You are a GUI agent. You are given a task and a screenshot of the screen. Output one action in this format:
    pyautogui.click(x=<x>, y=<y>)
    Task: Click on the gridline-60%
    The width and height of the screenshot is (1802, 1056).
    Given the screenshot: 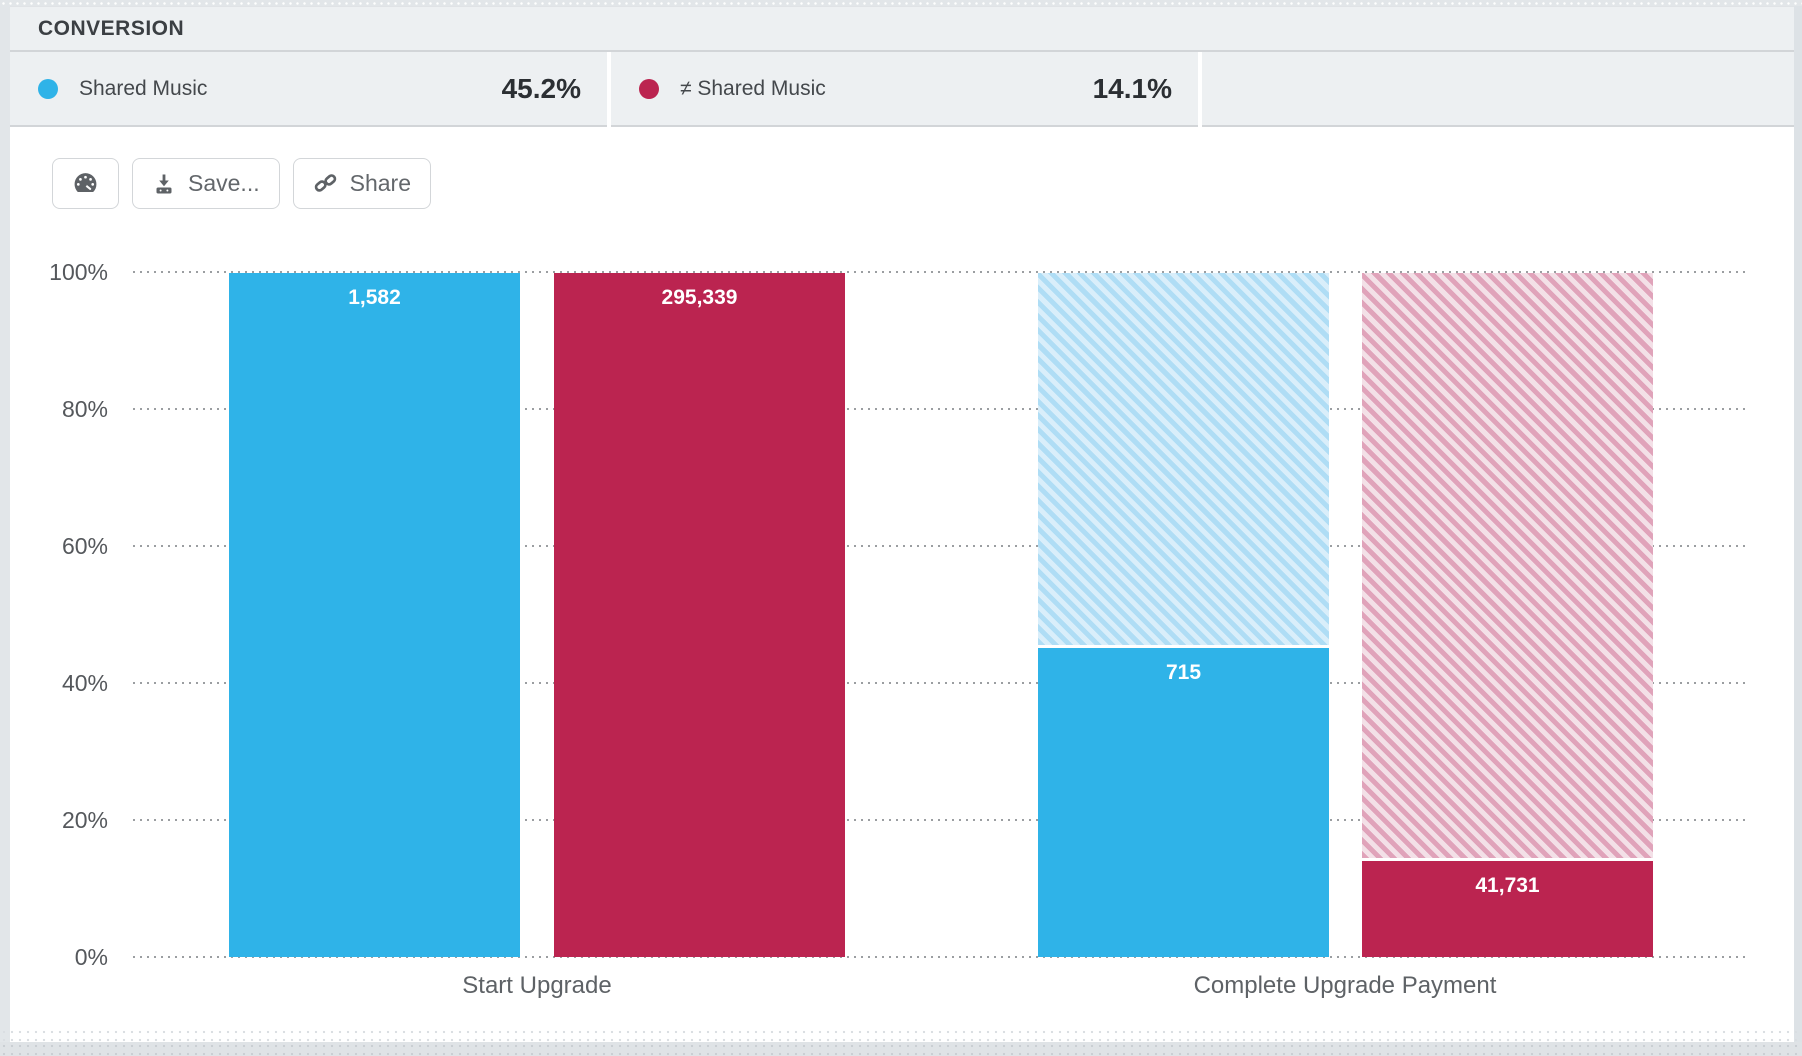 What is the action you would take?
    pyautogui.click(x=940, y=546)
    